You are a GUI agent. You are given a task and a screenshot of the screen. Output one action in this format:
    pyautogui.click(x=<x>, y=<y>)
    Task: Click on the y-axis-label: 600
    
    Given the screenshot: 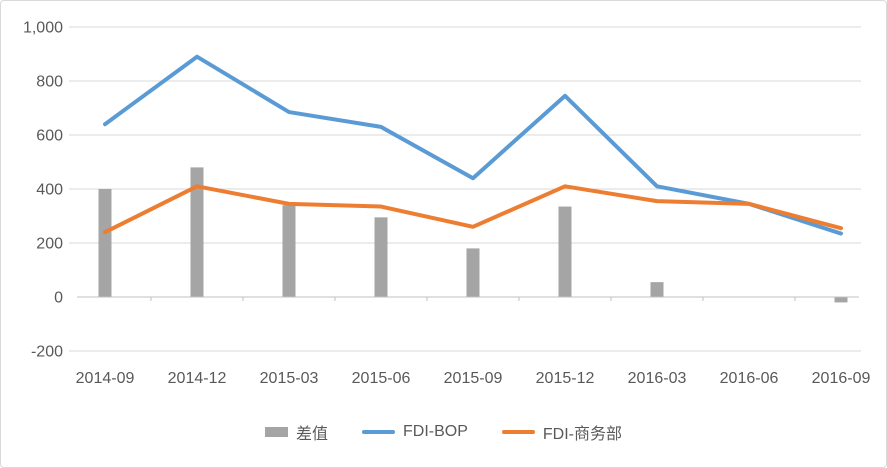 What is the action you would take?
    pyautogui.click(x=49, y=136)
    